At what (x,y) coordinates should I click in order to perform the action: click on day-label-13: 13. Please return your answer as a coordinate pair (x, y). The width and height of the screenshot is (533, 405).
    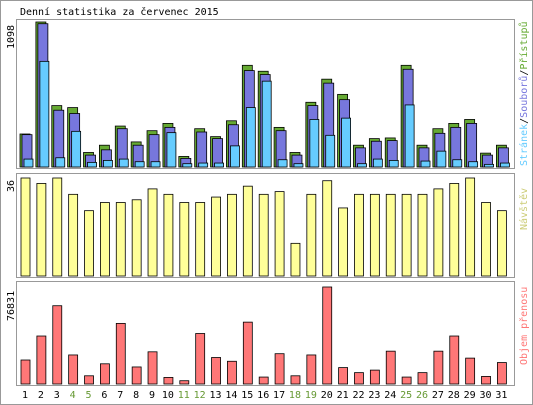
    Looking at the image, I should click on (216, 395).